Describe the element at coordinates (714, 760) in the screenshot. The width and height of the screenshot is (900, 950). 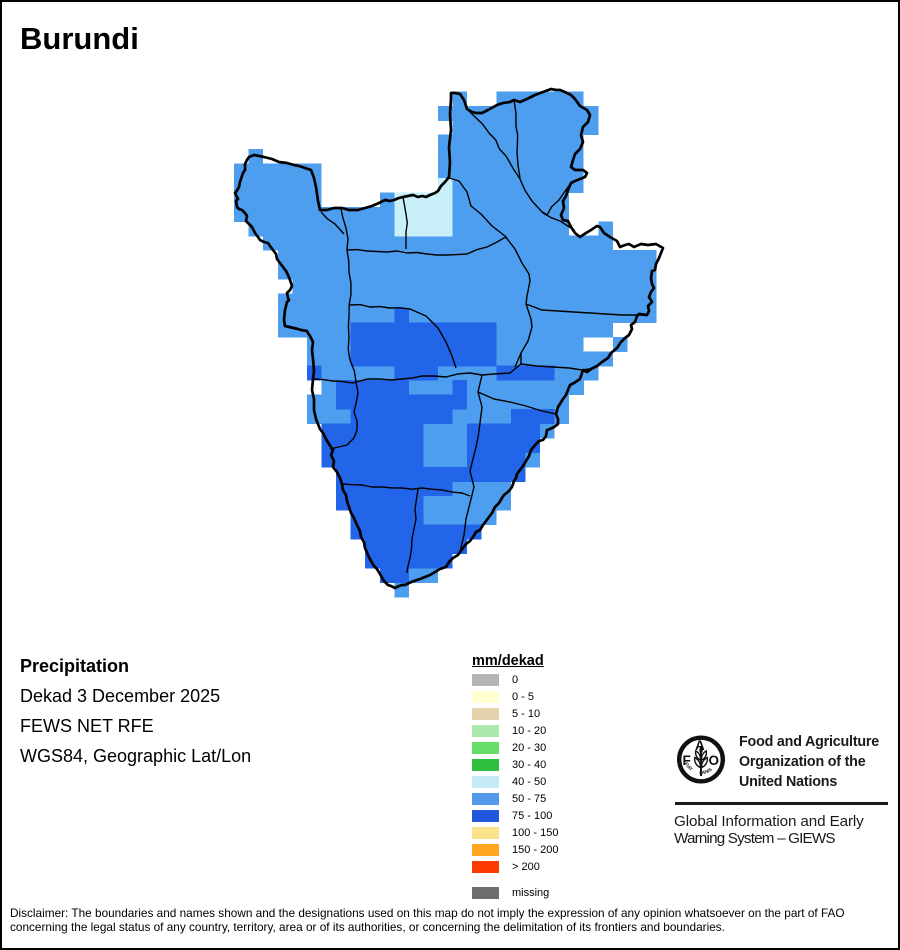
I see `svg-text: O` at that location.